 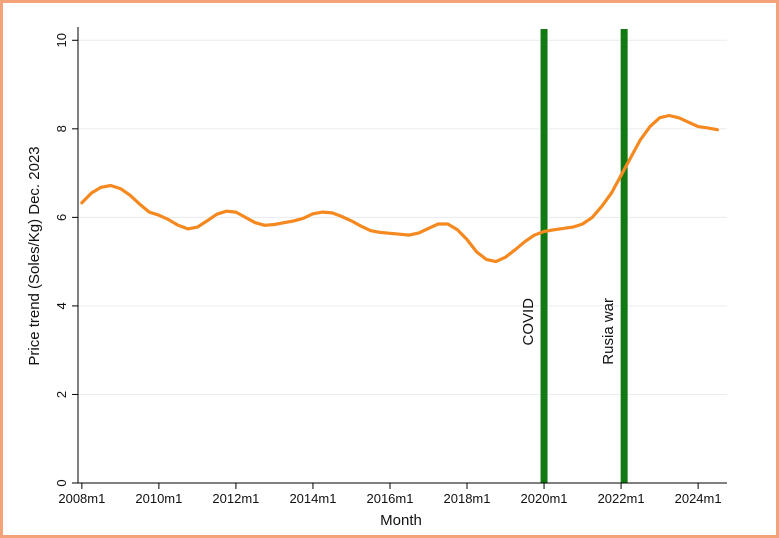 What do you see at coordinates (584, 256) in the screenshot?
I see `event-lines` at bounding box center [584, 256].